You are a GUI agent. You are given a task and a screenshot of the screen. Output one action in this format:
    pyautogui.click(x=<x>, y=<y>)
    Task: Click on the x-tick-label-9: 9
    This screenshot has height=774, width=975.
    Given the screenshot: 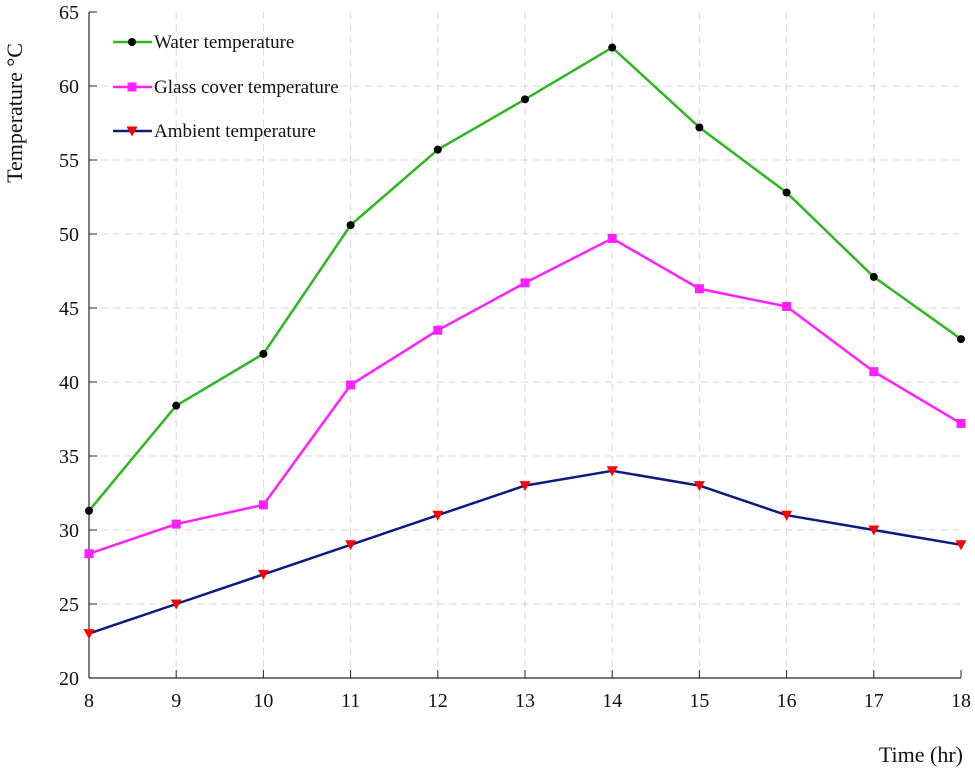 What is the action you would take?
    pyautogui.click(x=176, y=701)
    